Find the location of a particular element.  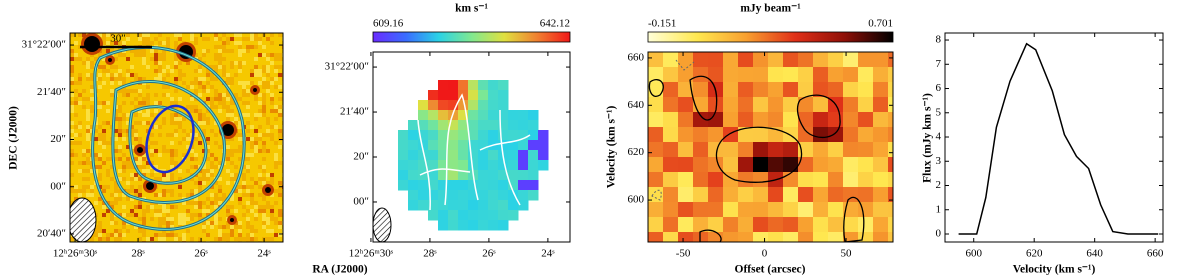

x-tick-label: 12ʰ26ᵐ30ˢ is located at coordinates (371, 254).